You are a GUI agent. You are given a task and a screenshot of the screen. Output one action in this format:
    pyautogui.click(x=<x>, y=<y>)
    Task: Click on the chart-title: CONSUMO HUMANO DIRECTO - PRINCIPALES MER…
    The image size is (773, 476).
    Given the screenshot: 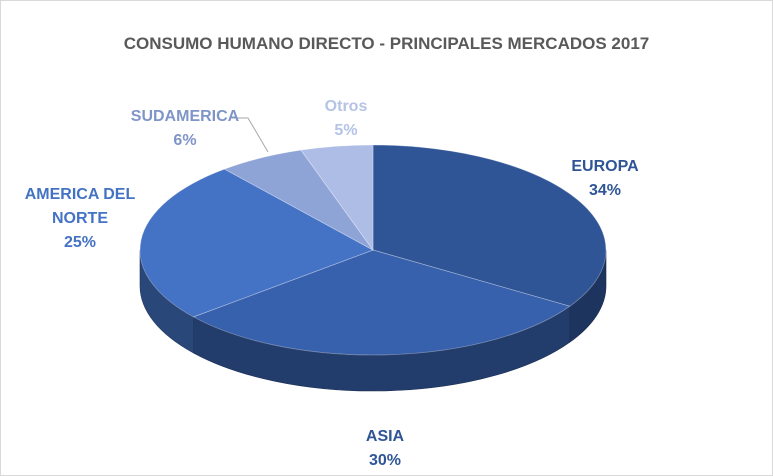 What is the action you would take?
    pyautogui.click(x=386, y=43)
    